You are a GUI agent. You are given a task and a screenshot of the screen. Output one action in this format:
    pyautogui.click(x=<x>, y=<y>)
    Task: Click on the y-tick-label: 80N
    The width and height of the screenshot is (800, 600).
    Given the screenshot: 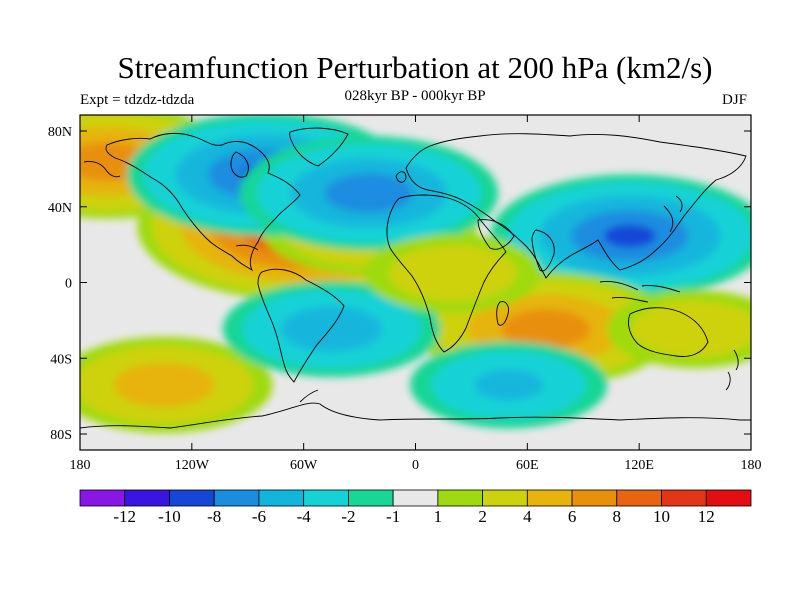 What is the action you would take?
    pyautogui.click(x=60, y=132)
    